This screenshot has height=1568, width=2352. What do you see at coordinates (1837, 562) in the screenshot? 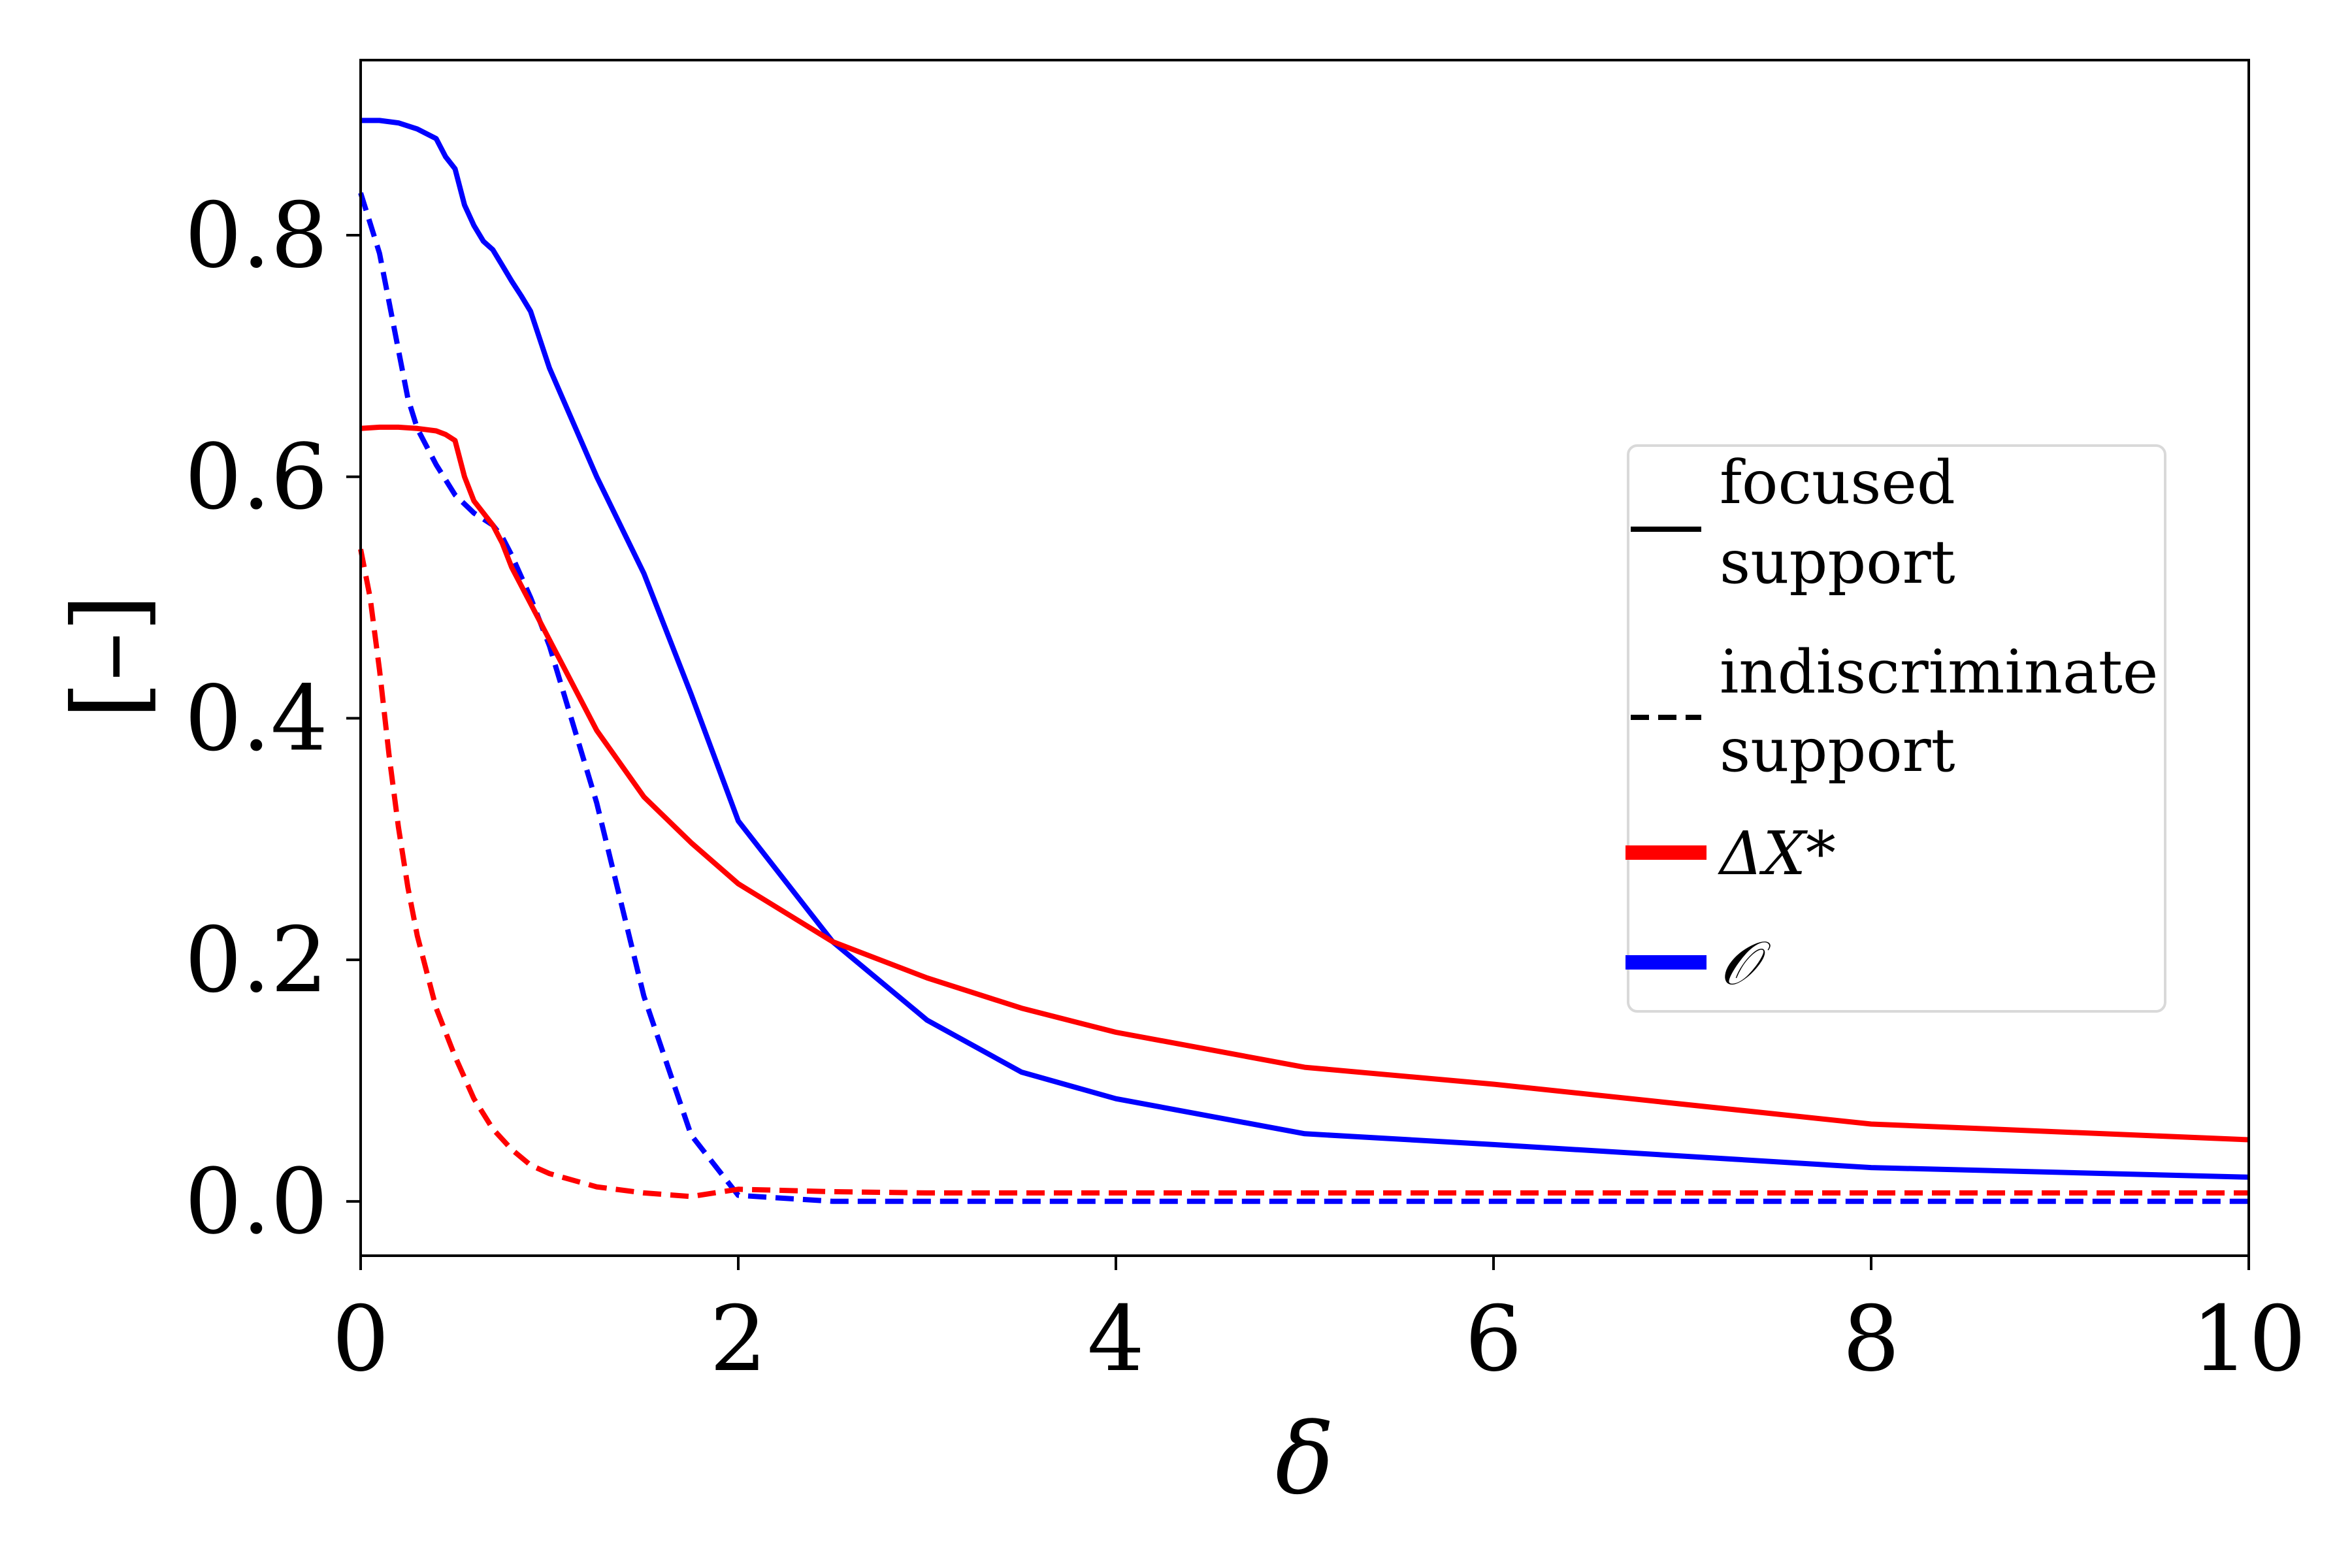
I see `legend-focused-label-line2: support` at bounding box center [1837, 562].